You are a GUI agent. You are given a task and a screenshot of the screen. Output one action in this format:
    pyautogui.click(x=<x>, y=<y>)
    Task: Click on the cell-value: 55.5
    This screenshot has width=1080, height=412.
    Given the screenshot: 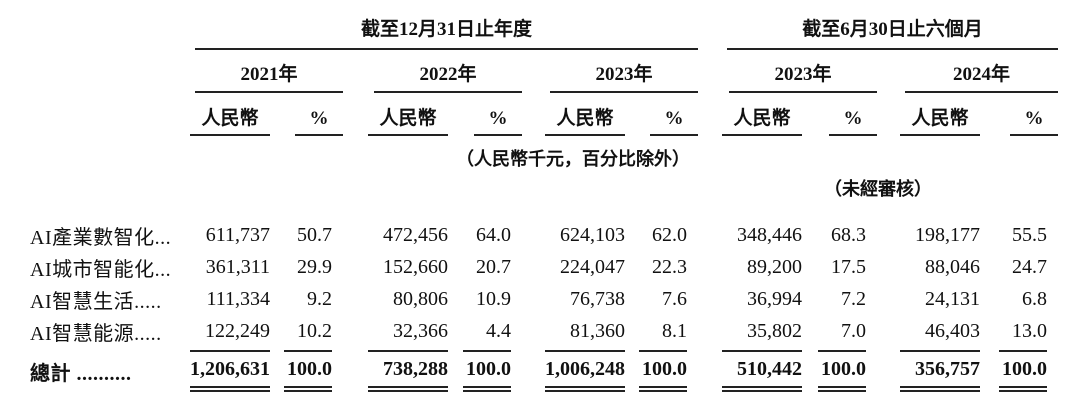 What is the action you would take?
    pyautogui.click(x=1030, y=234)
    